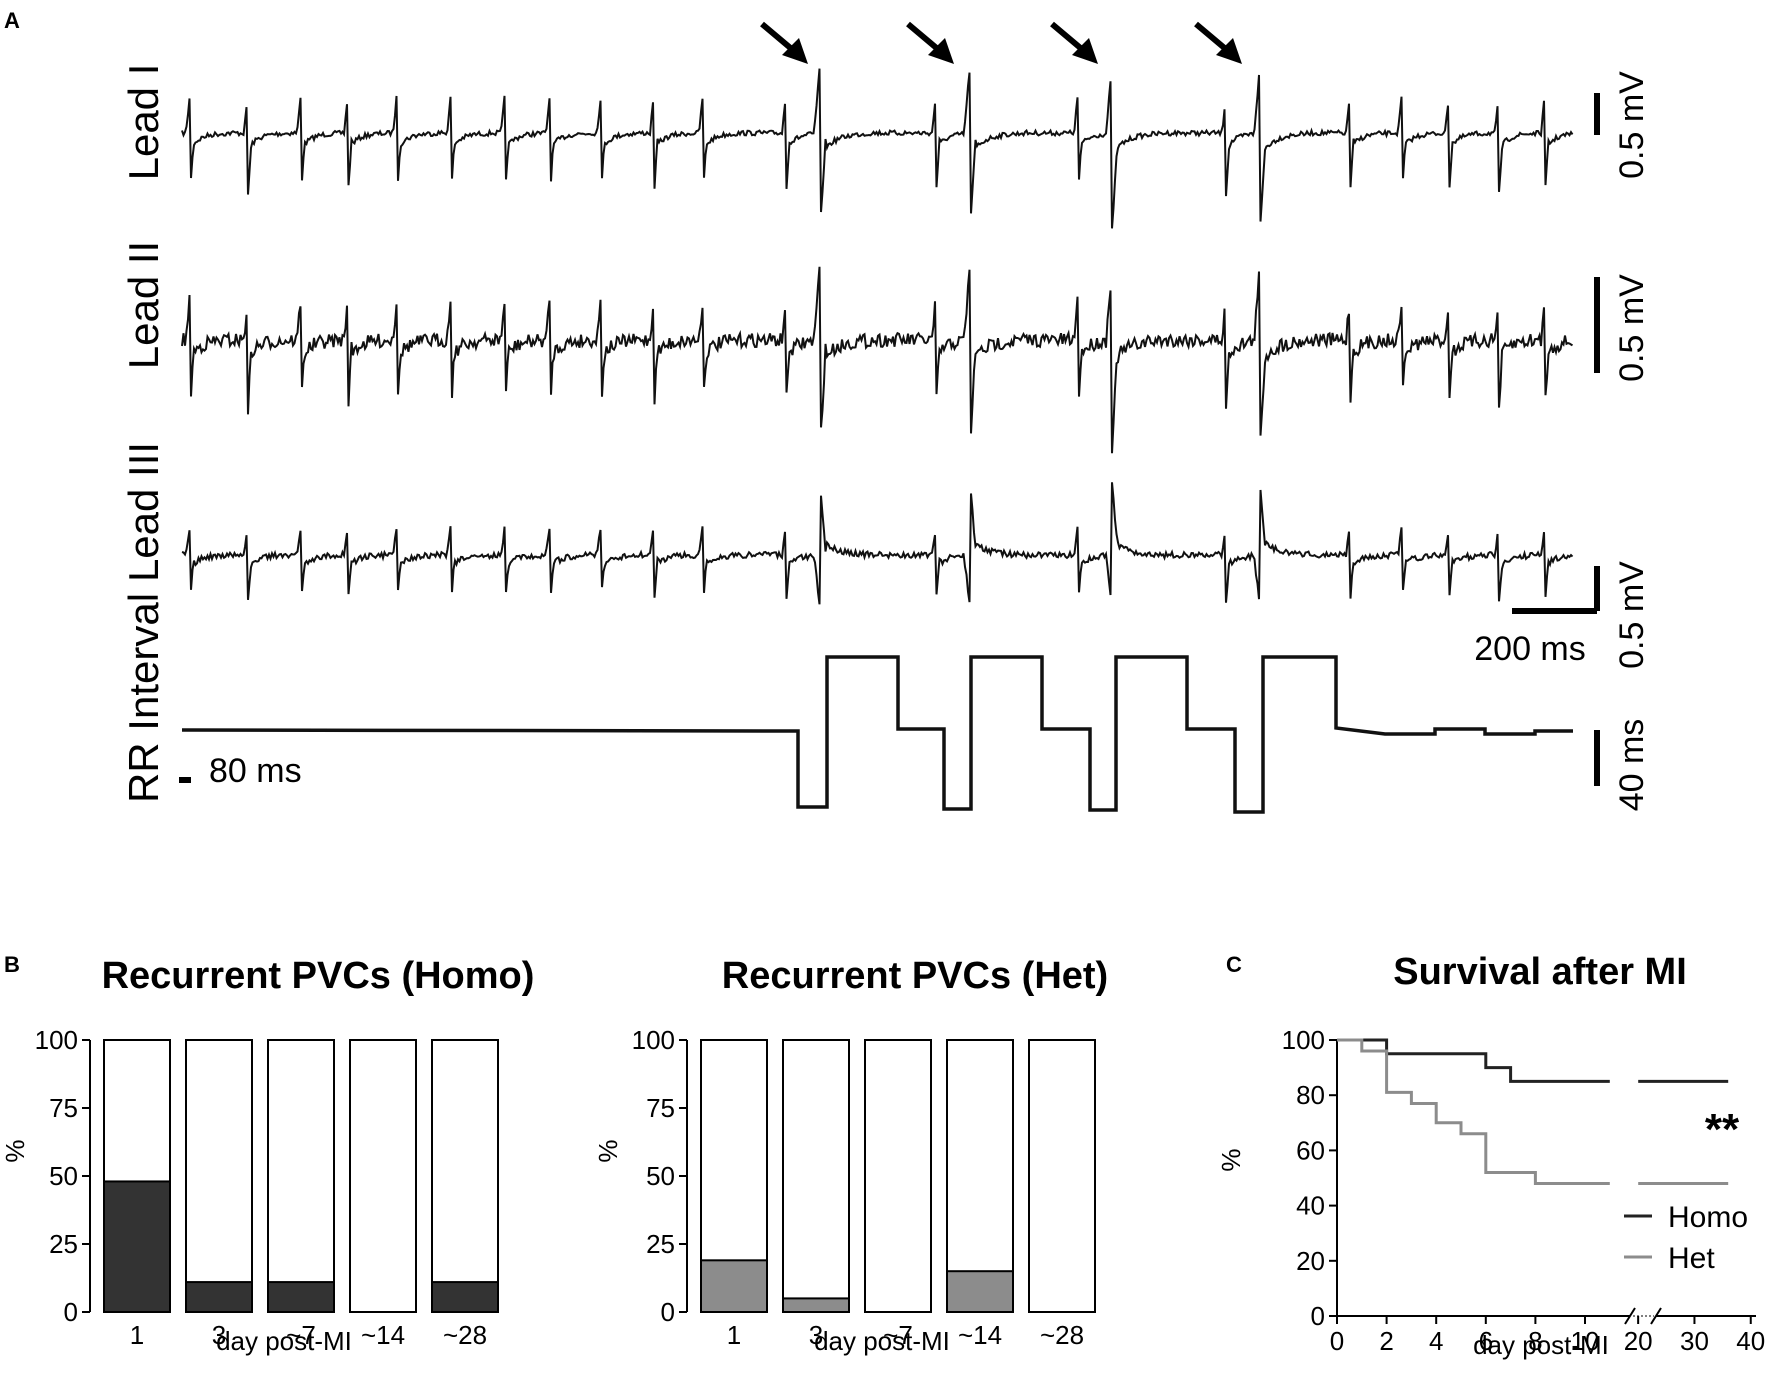 The image size is (1772, 1398). I want to click on rr-interval-trace, so click(877, 734).